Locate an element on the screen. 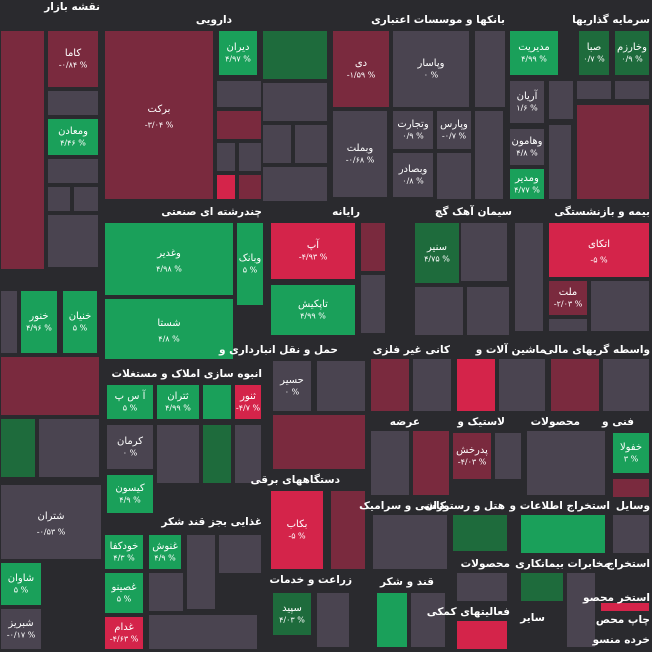 This screenshot has height=652, width=652. stock-name: تاپکیش is located at coordinates (313, 304).